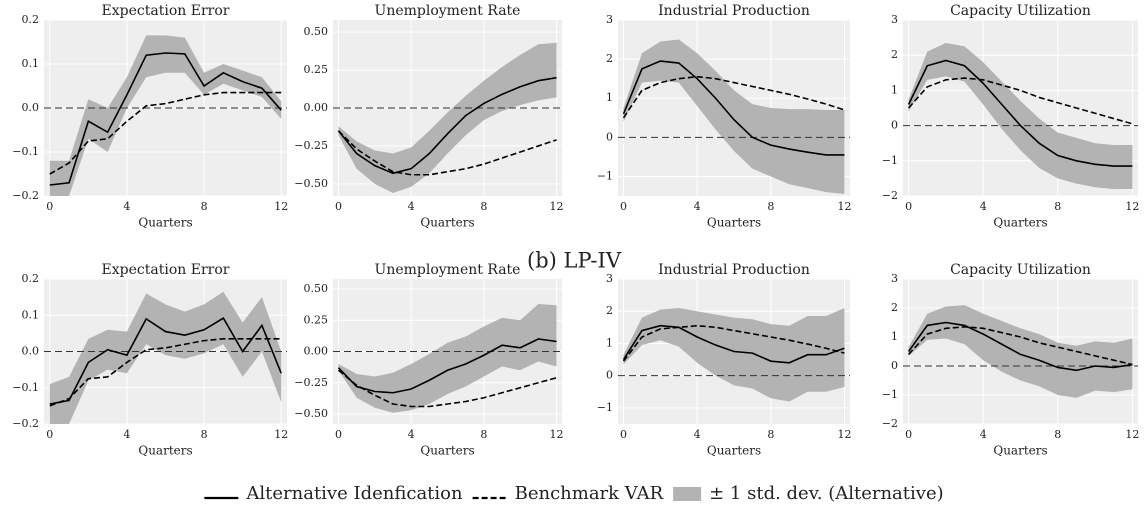 The height and width of the screenshot is (516, 1148). I want to click on legend-label: ± 1 std. dev. (Alternative), so click(826, 493).